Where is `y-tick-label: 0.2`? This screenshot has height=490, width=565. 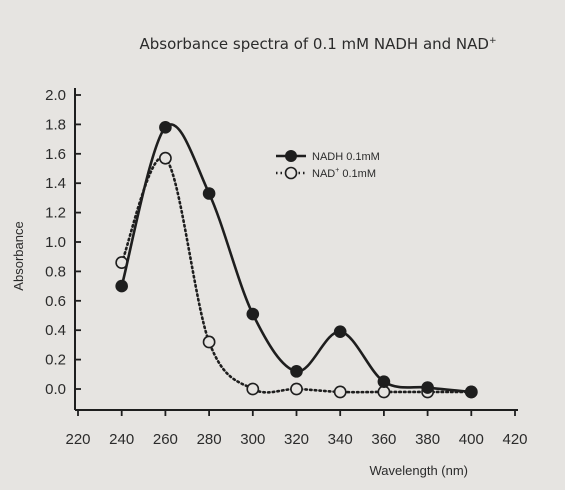 y-tick-label: 0.2 is located at coordinates (55, 360).